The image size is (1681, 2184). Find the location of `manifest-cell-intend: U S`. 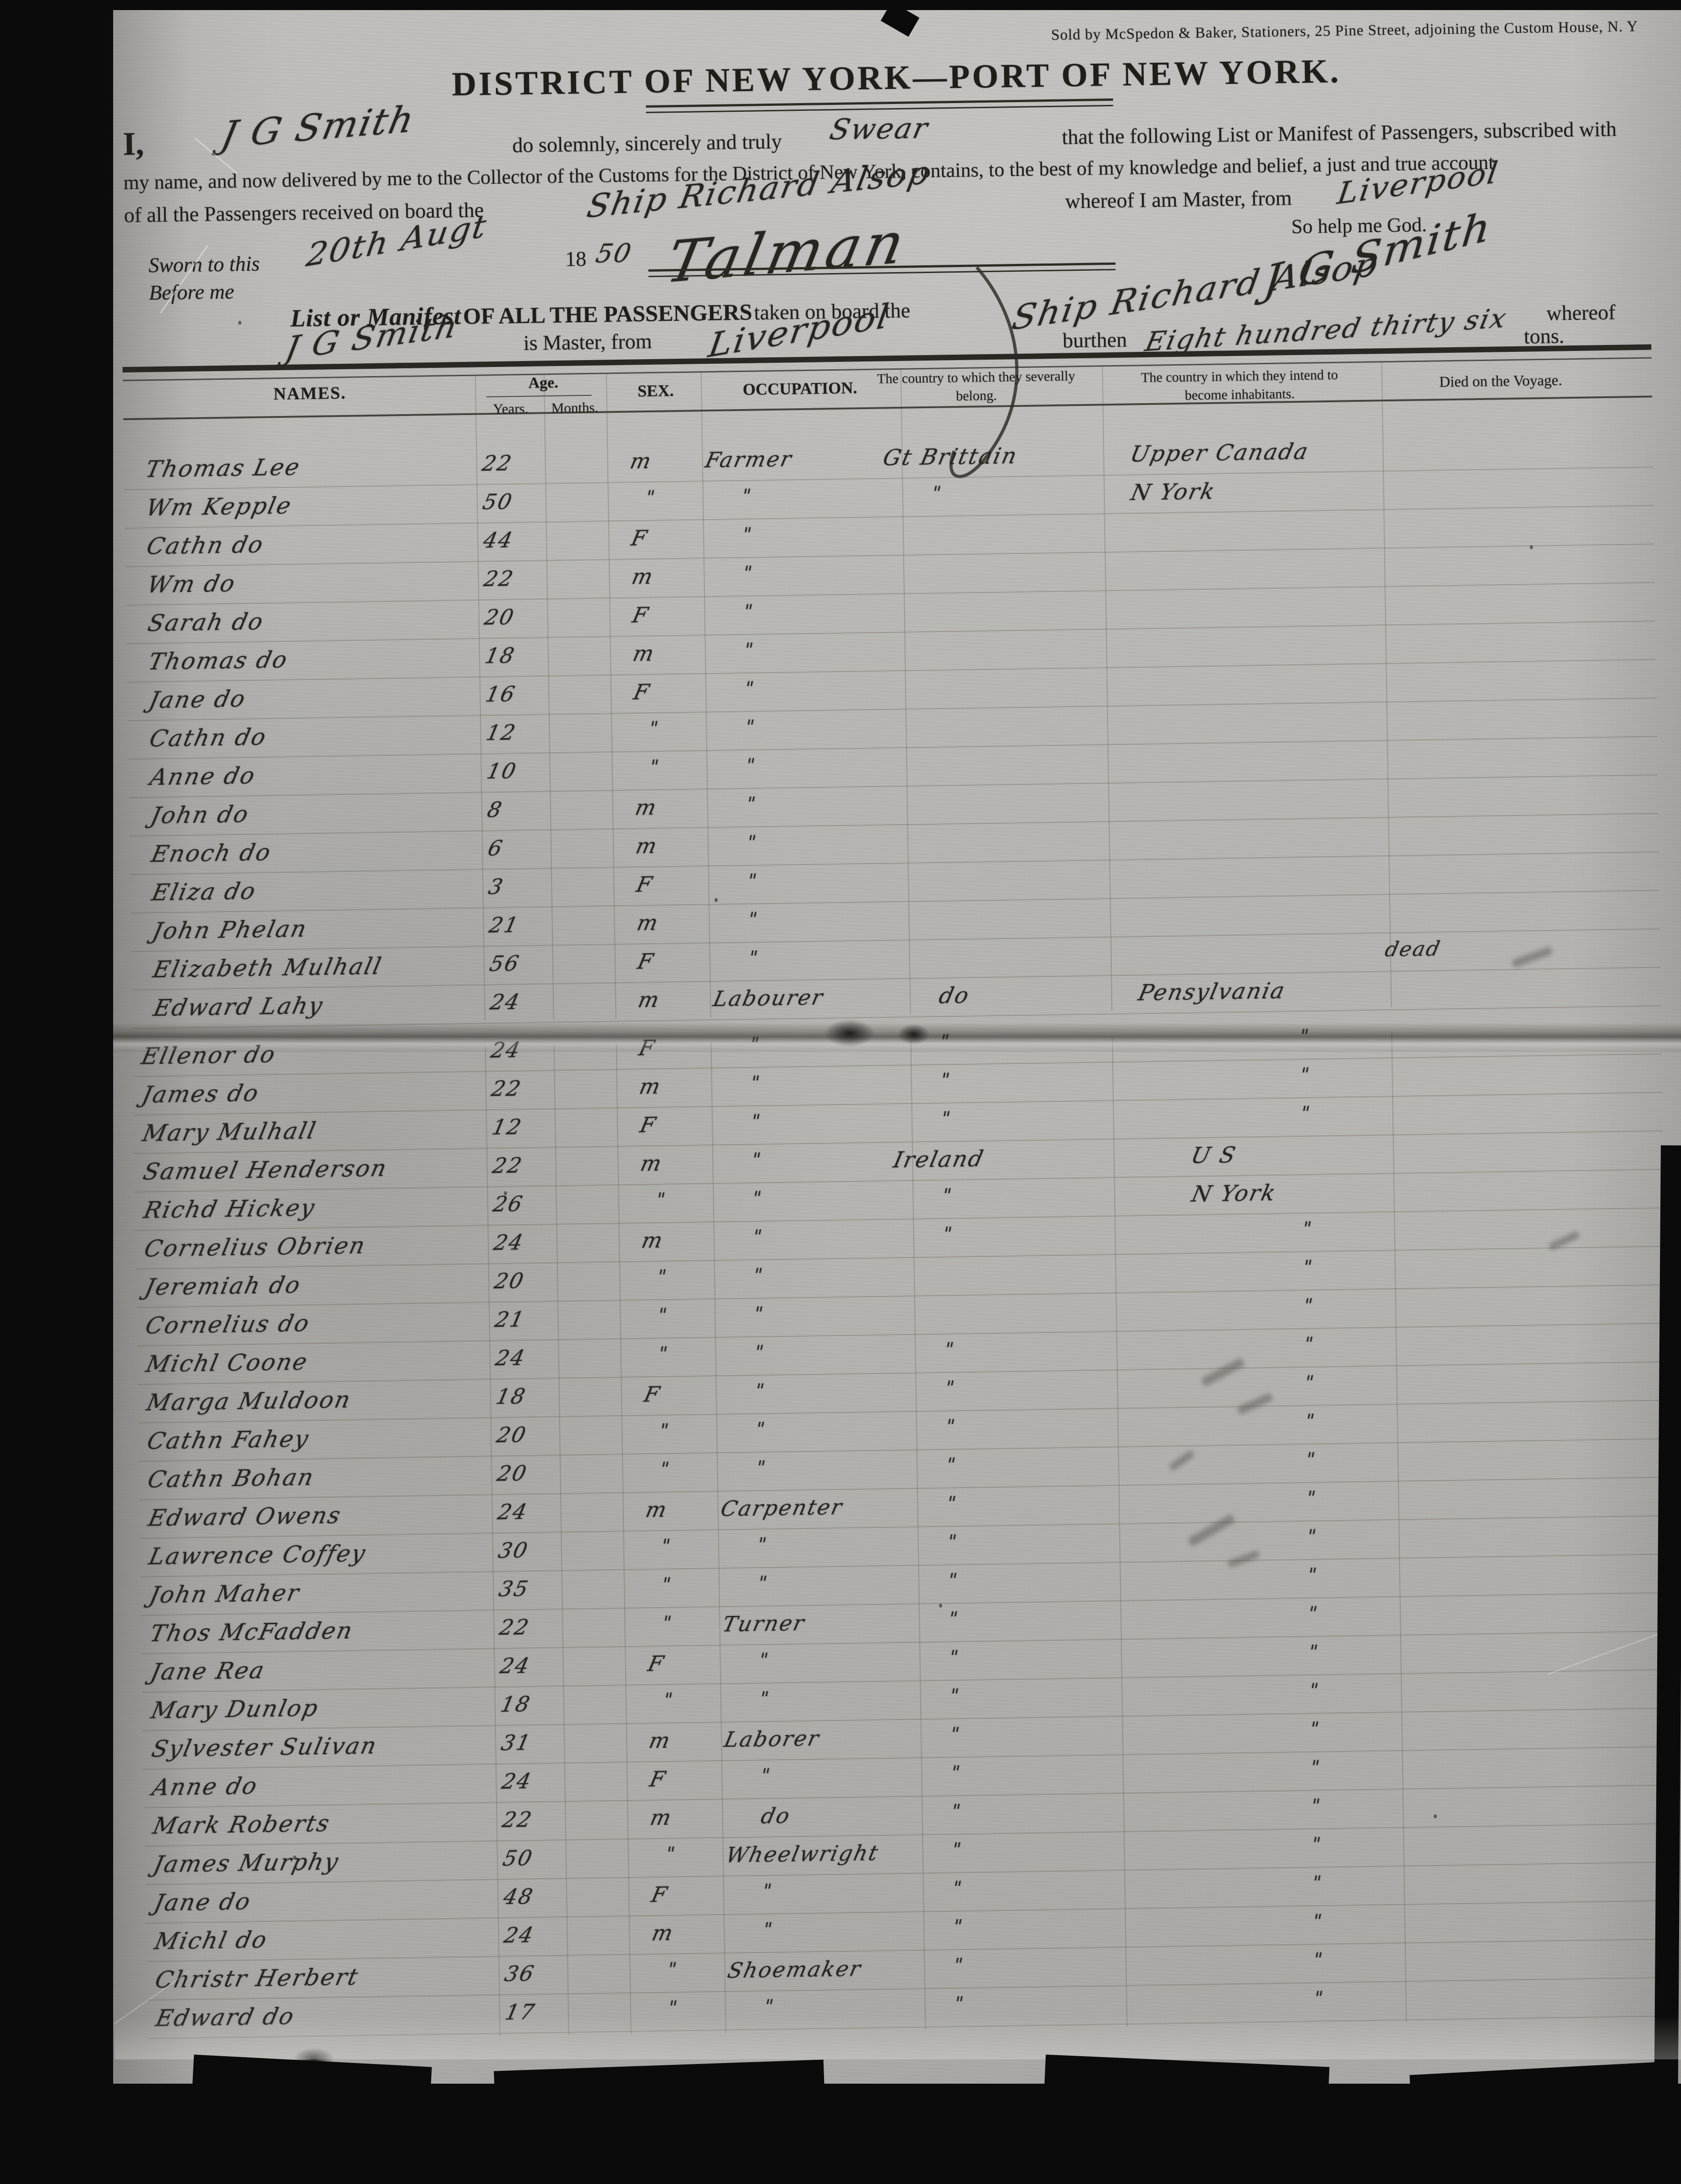

manifest-cell-intend: U S is located at coordinates (1214, 1155).